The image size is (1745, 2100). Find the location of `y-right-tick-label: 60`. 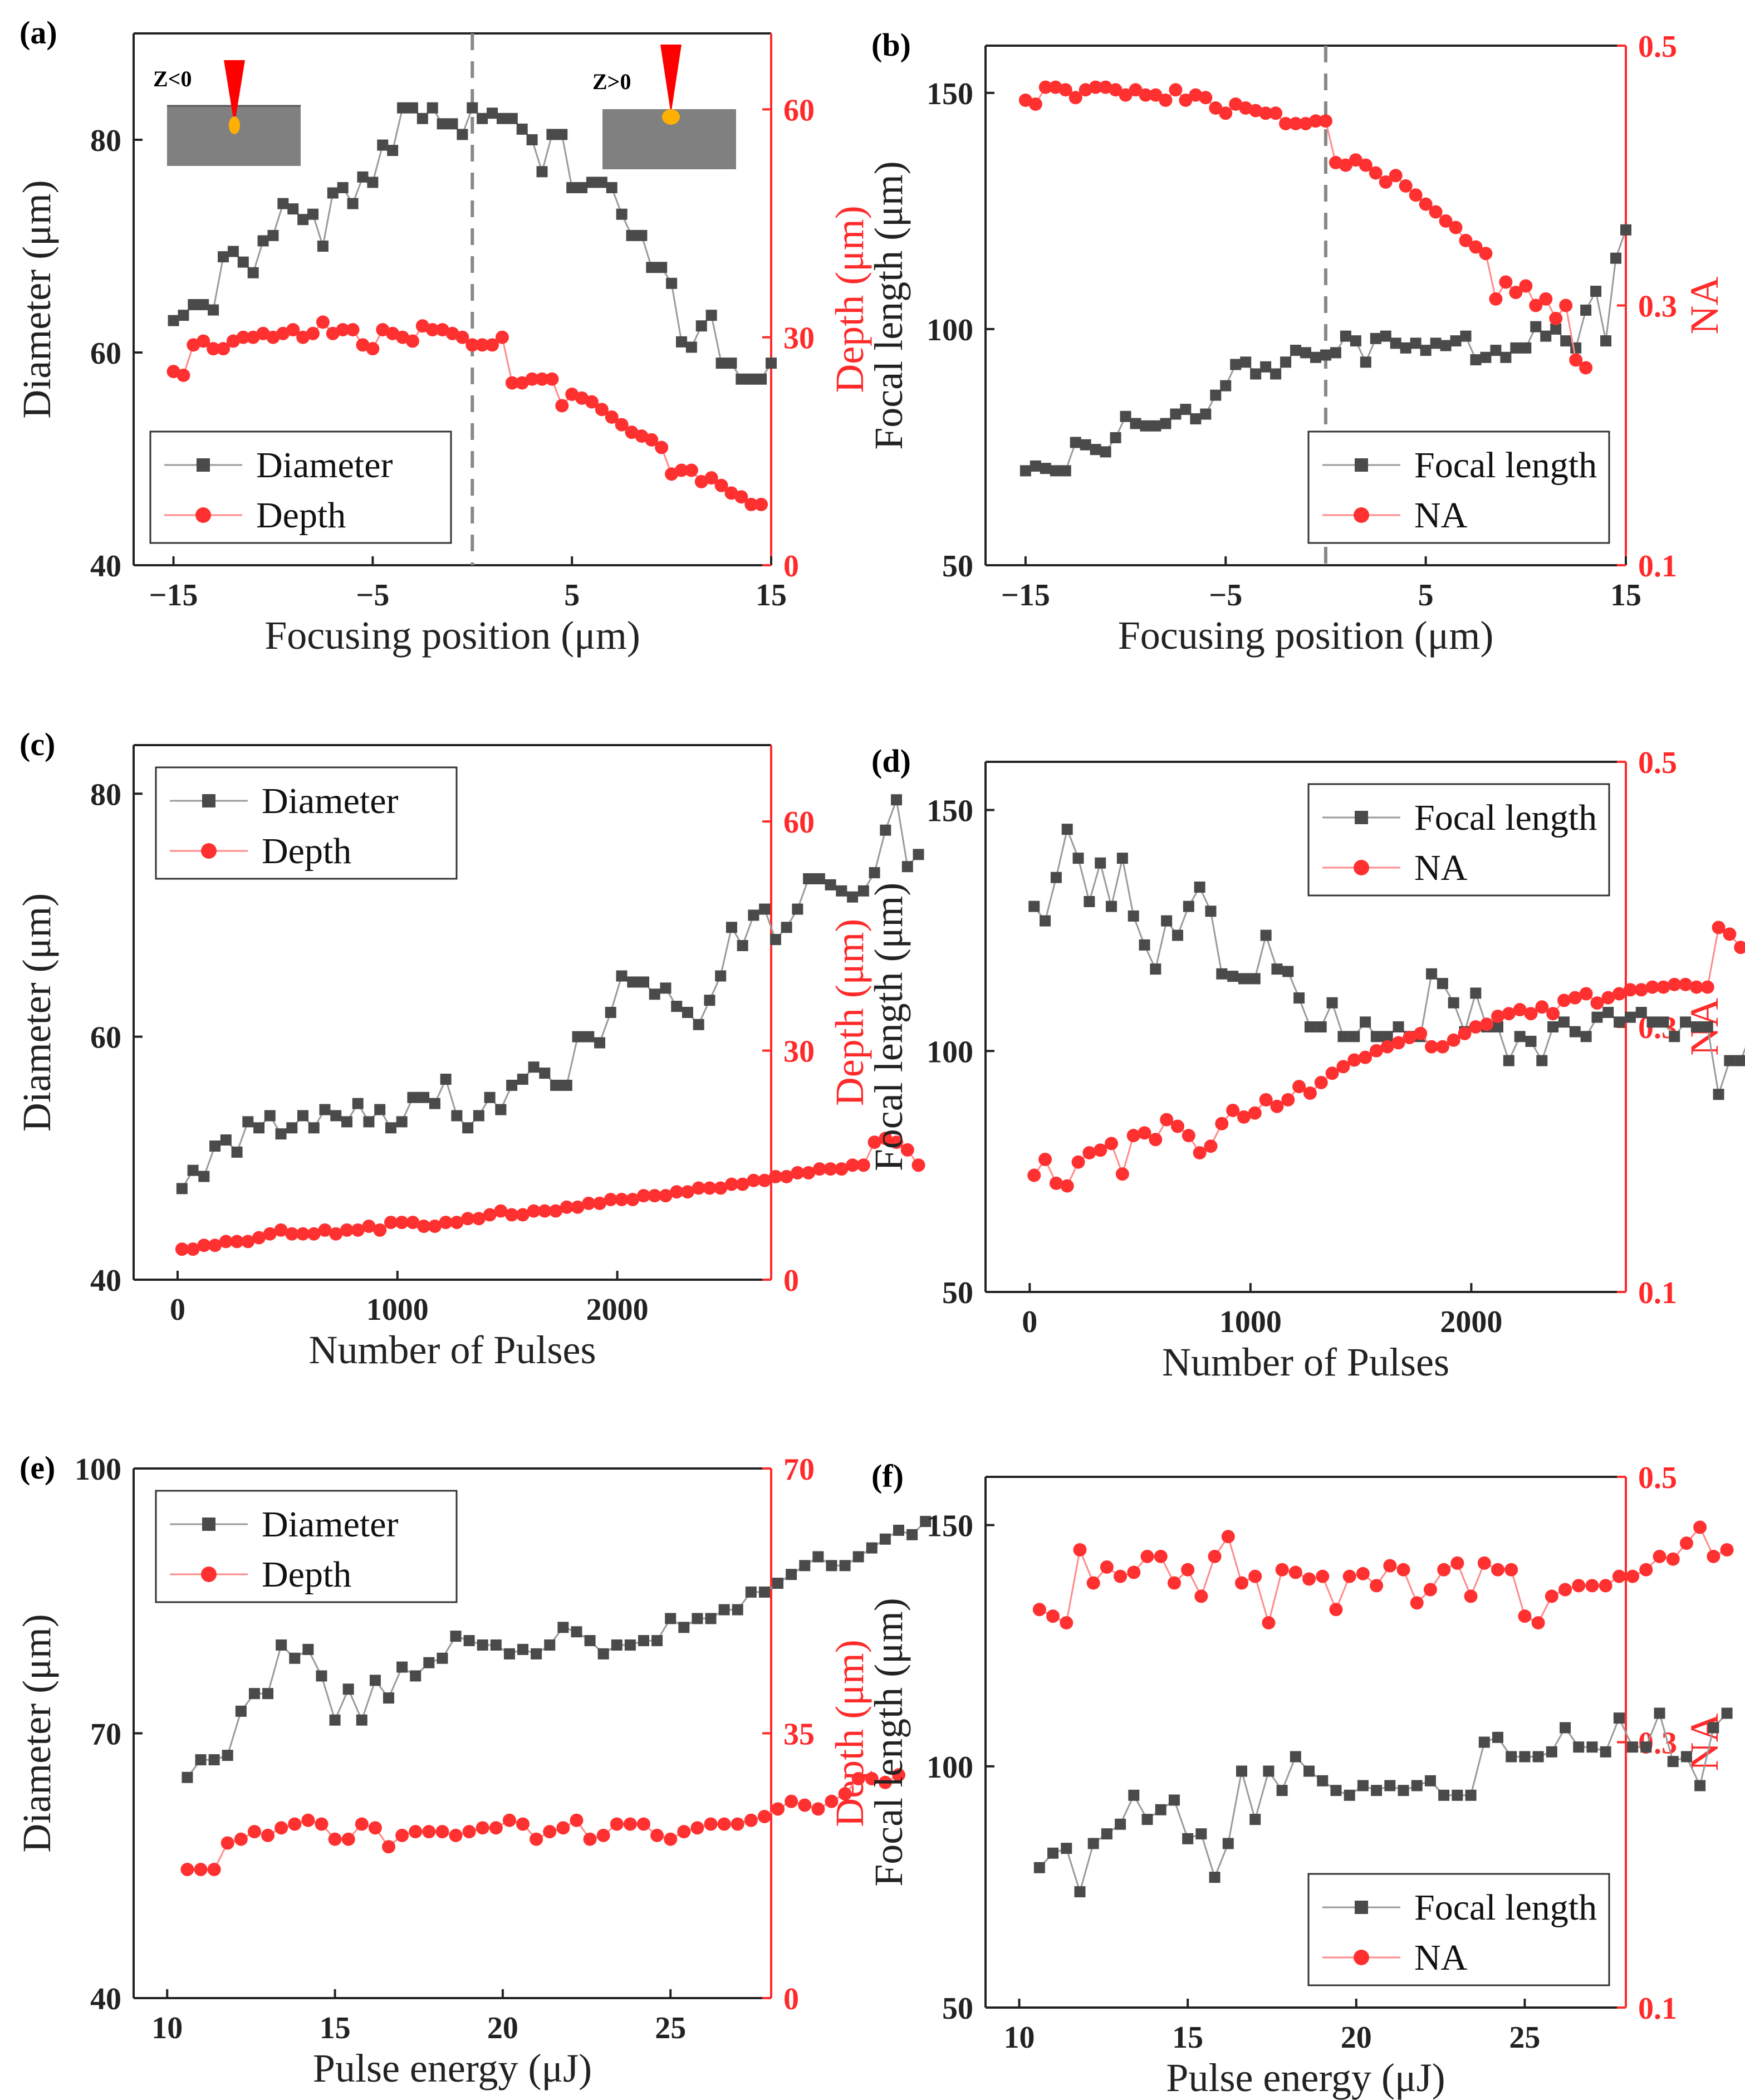

y-right-tick-label: 60 is located at coordinates (799, 823).